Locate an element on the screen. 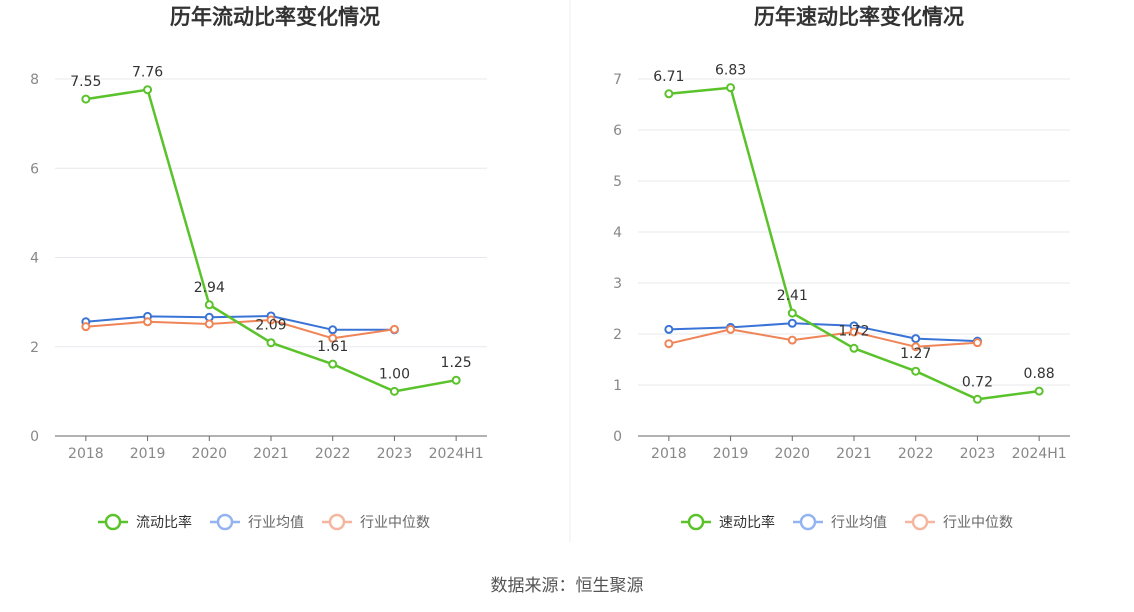 The width and height of the screenshot is (1134, 612). data-label: 6.71 is located at coordinates (668, 77).